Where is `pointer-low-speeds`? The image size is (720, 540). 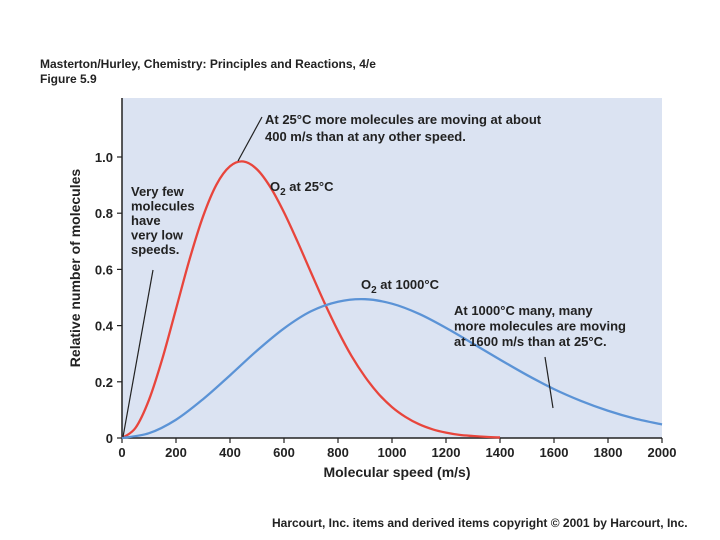 pointer-low-speeds is located at coordinates (138, 353).